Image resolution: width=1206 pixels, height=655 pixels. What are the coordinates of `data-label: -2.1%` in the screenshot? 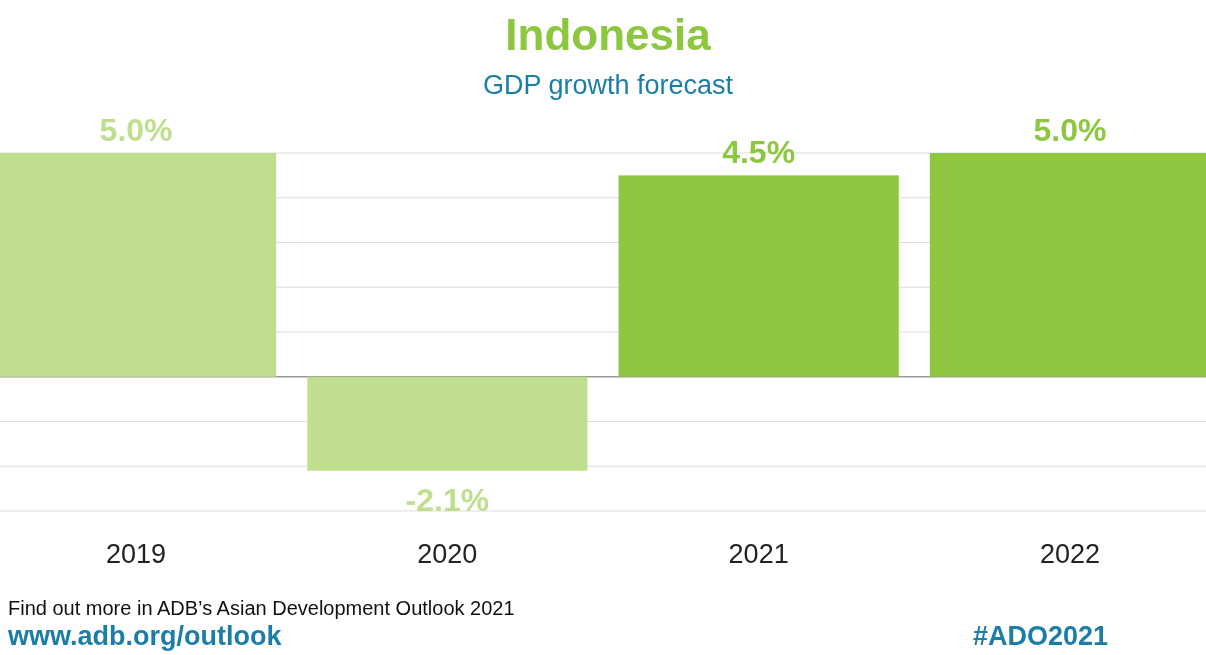 It's located at (447, 499).